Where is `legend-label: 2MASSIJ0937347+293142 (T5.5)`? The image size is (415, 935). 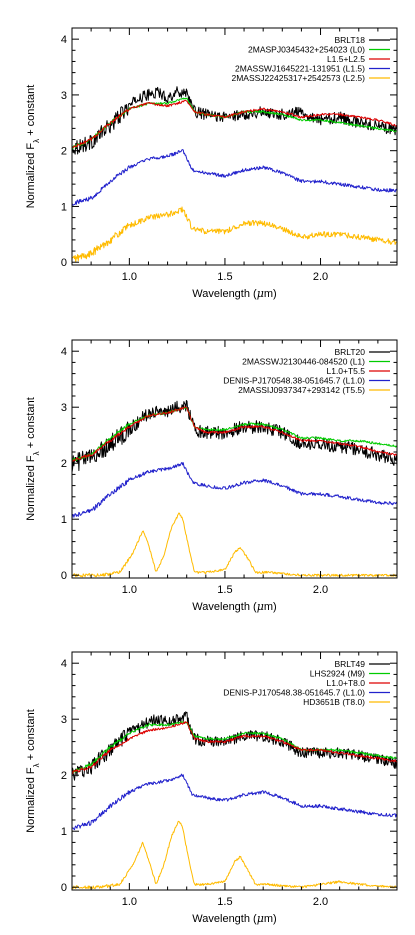
legend-label: 2MASSIJ0937347+293142 (T5.5) is located at coordinates (301, 390).